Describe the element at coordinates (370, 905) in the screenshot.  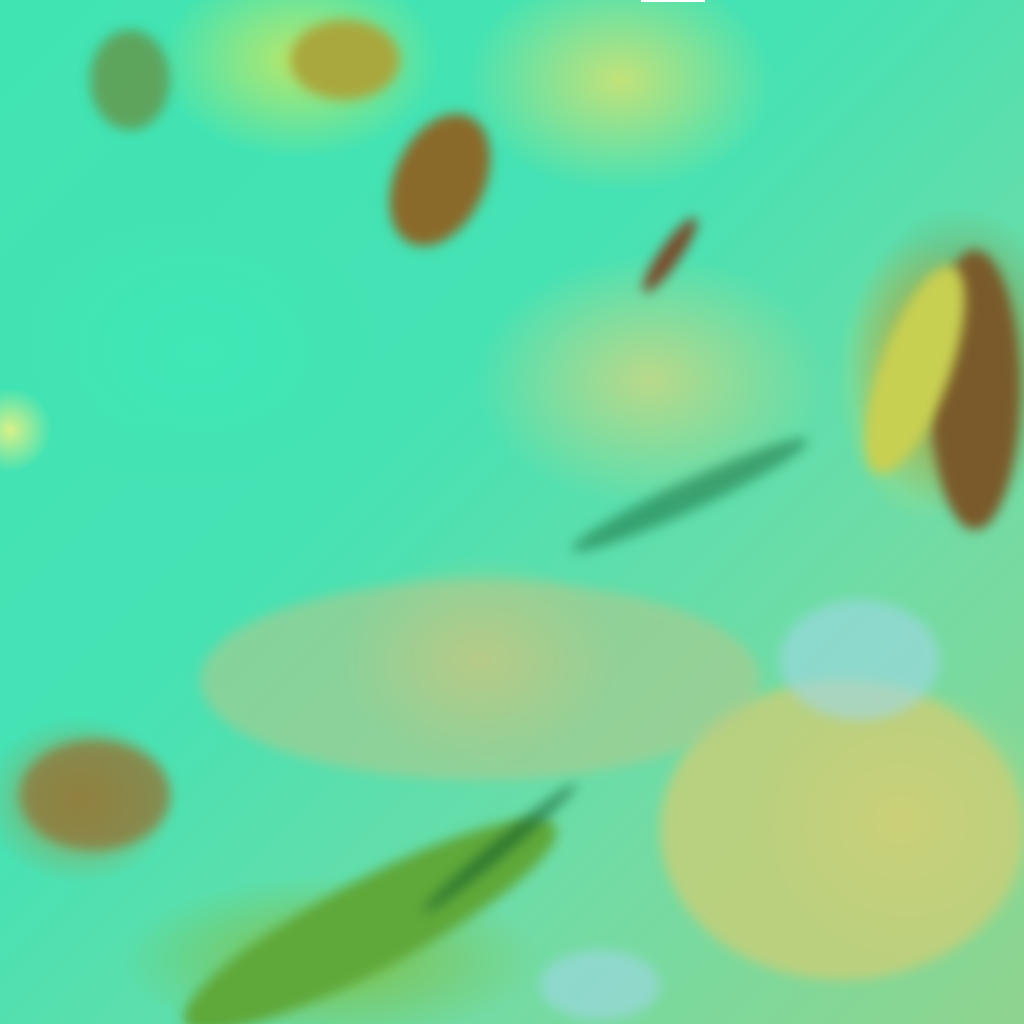
I see `cloud-band` at that location.